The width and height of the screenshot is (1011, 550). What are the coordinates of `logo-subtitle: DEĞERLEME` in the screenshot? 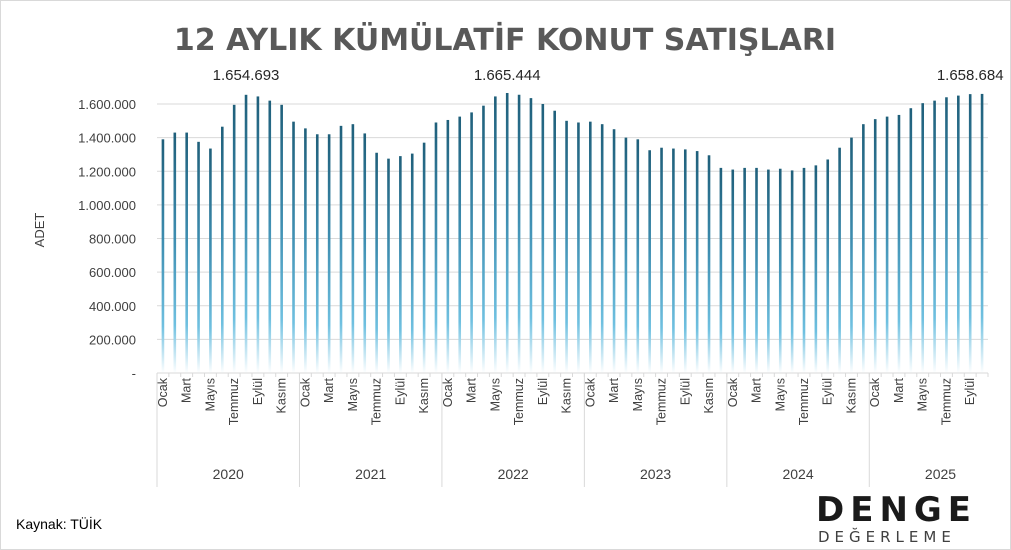 It's located at (887, 537).